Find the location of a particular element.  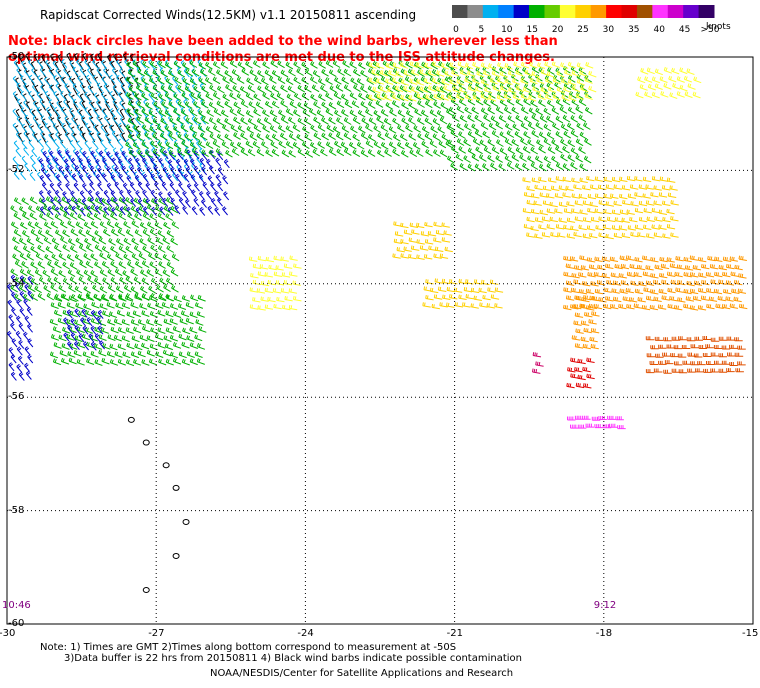

colorbar-swatch is located at coordinates (660, 11).